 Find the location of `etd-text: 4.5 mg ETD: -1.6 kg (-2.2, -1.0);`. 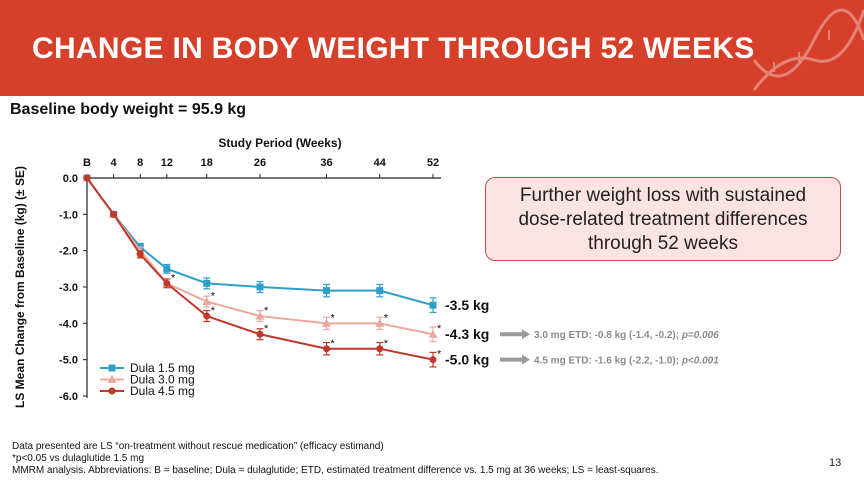

etd-text: 4.5 mg ETD: -1.6 kg (-2.2, -1.0); is located at coordinates (608, 361).